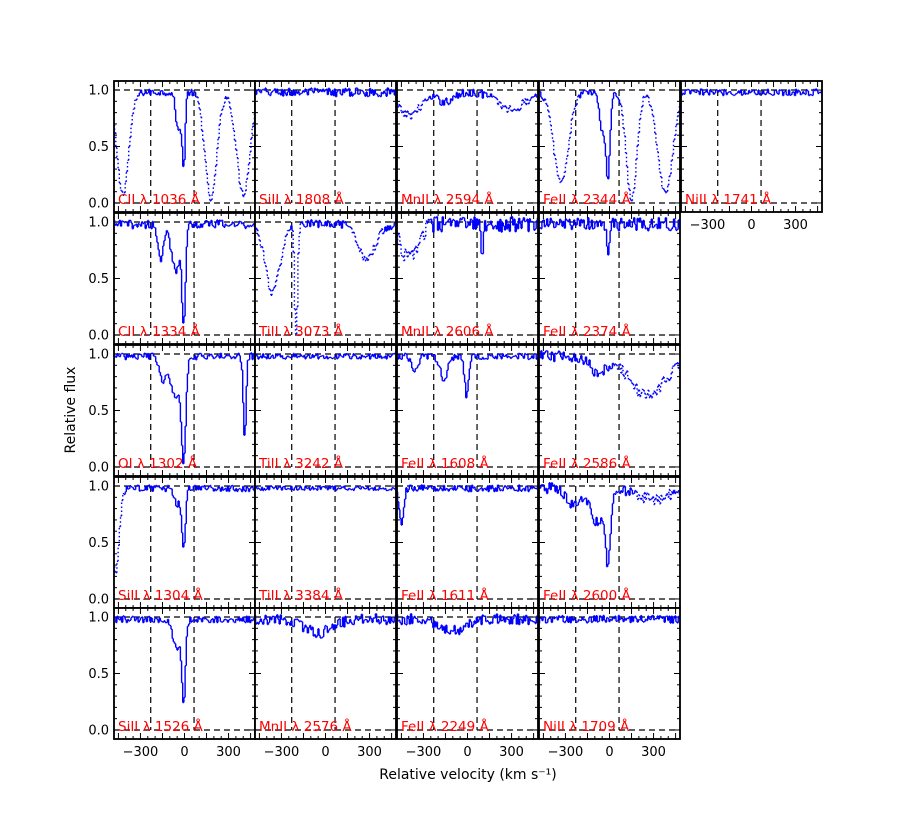 The width and height of the screenshot is (913, 822). I want to click on spectrum-panel: FeII λ 2600 Å, so click(609, 542).